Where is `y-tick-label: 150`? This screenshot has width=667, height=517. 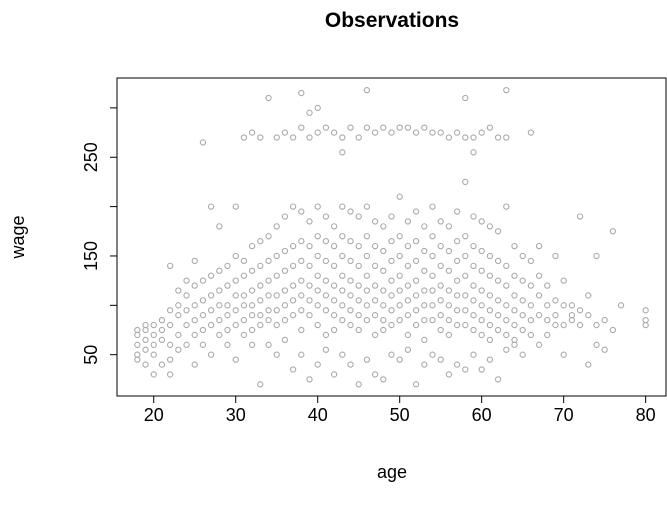
y-tick-label: 150 is located at coordinates (91, 256).